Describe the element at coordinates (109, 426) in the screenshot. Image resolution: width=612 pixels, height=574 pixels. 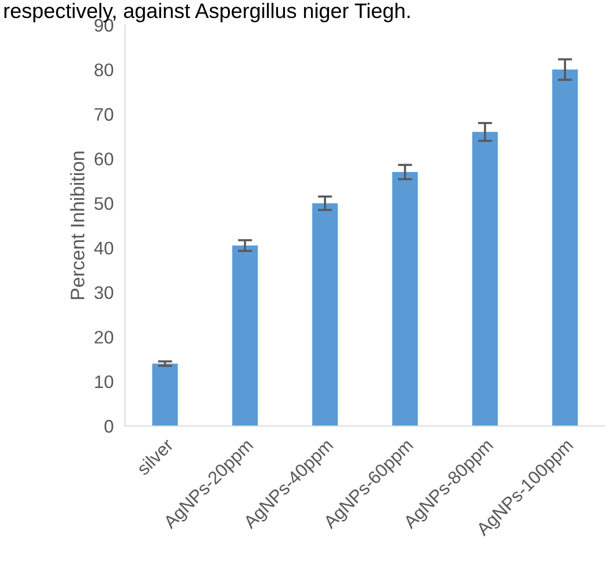
I see `y-tick-label: 0` at that location.